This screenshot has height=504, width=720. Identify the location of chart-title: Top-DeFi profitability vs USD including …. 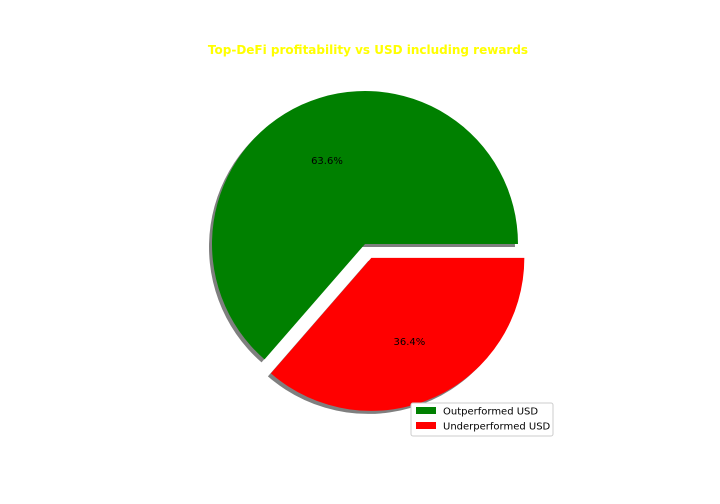
(368, 50).